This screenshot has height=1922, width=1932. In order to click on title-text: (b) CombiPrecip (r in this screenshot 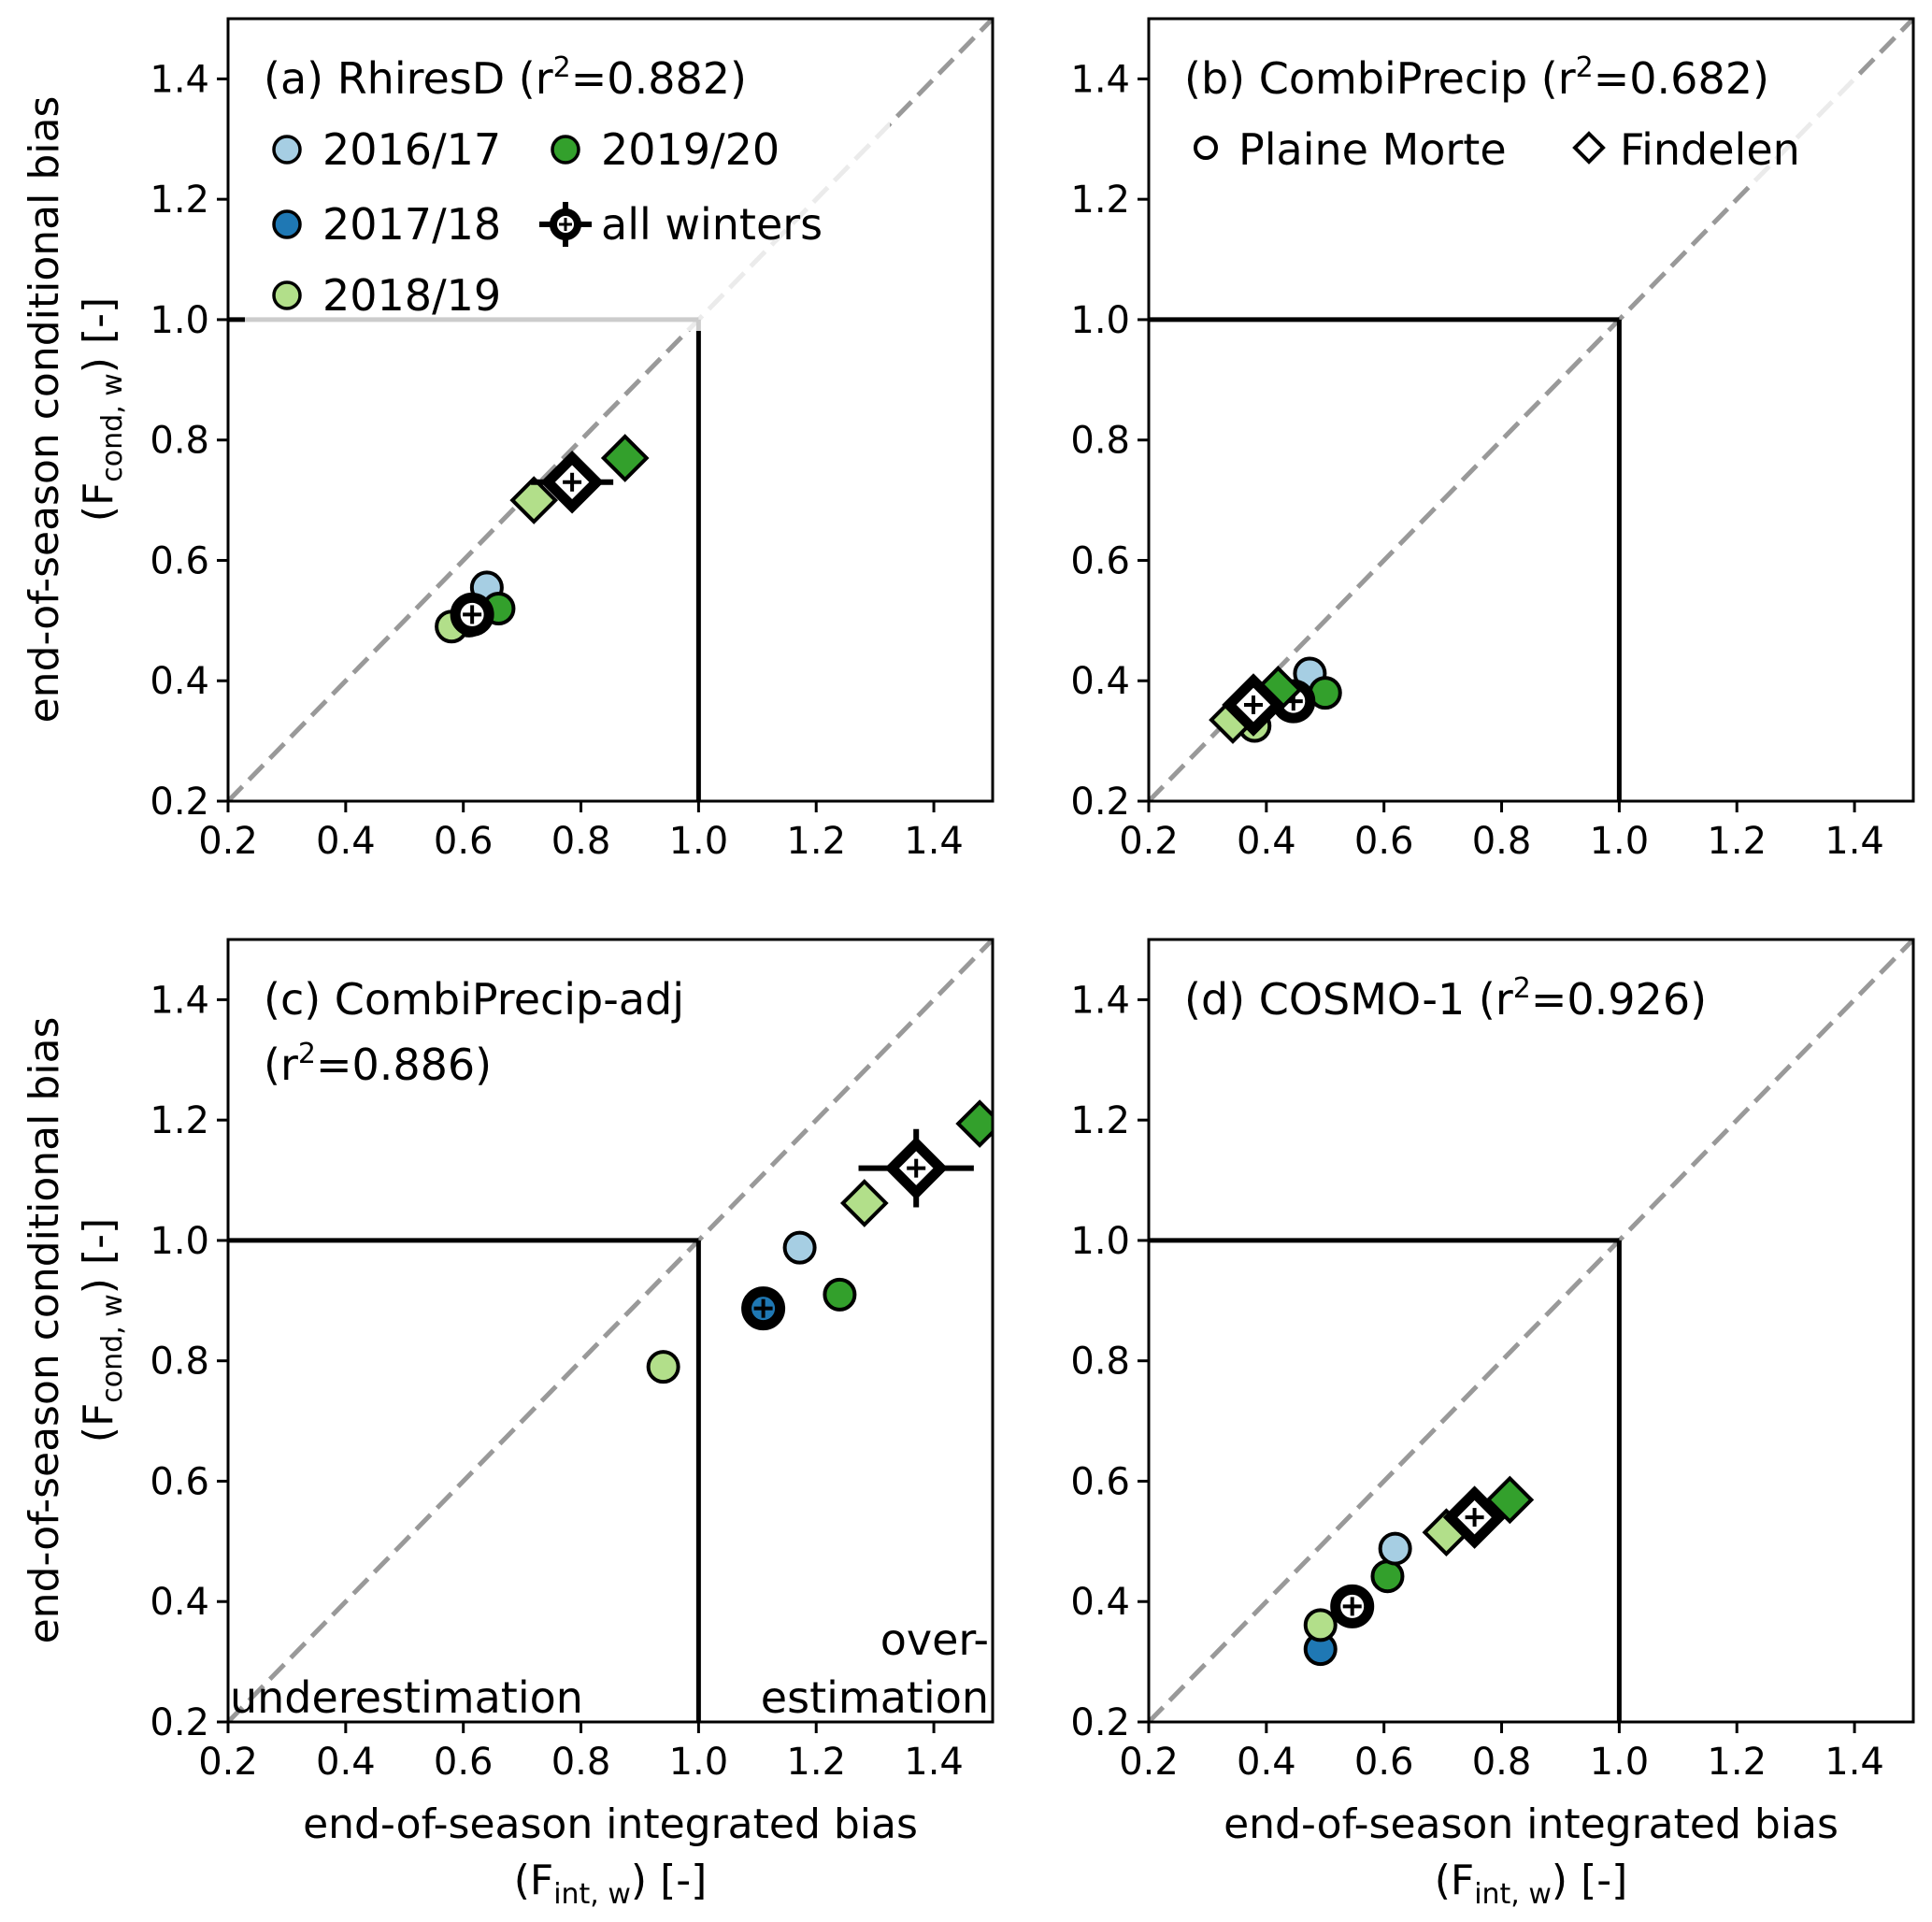, I will do `click(1380, 78)`.